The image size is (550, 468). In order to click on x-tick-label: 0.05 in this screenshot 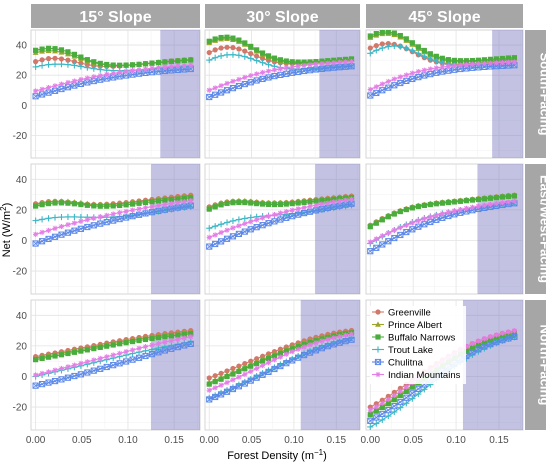, I will do `click(82, 440)`.